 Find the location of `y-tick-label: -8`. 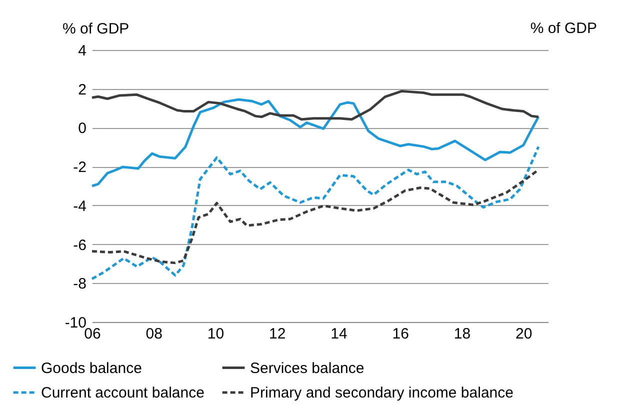

y-tick-label: -8 is located at coordinates (79, 284).